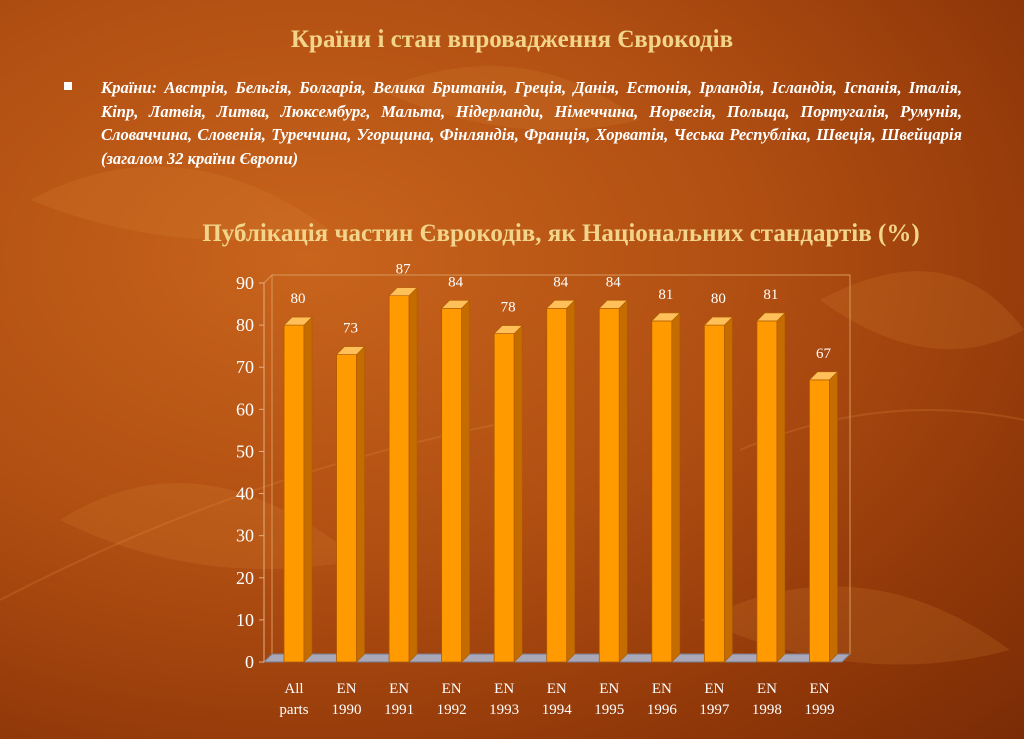 The image size is (1024, 739). Describe the element at coordinates (350, 329) in the screenshot. I see `data-label: 73` at that location.